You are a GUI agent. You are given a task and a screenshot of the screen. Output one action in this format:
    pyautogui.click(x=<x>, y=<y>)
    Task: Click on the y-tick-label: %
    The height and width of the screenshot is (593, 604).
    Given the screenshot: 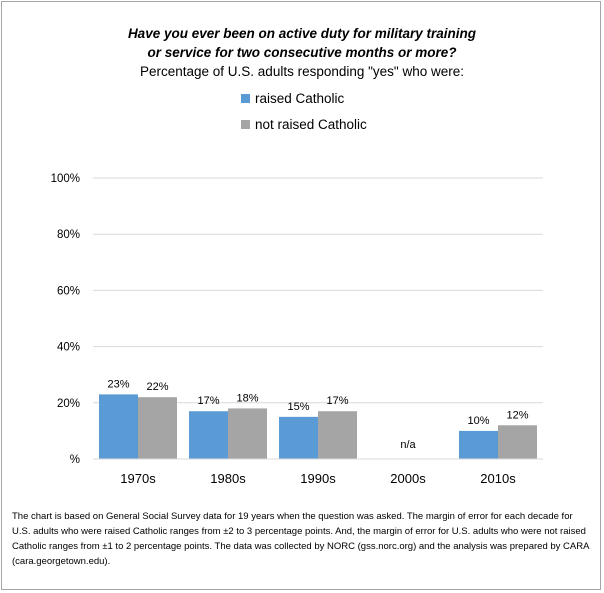 What is the action you would take?
    pyautogui.click(x=75, y=460)
    